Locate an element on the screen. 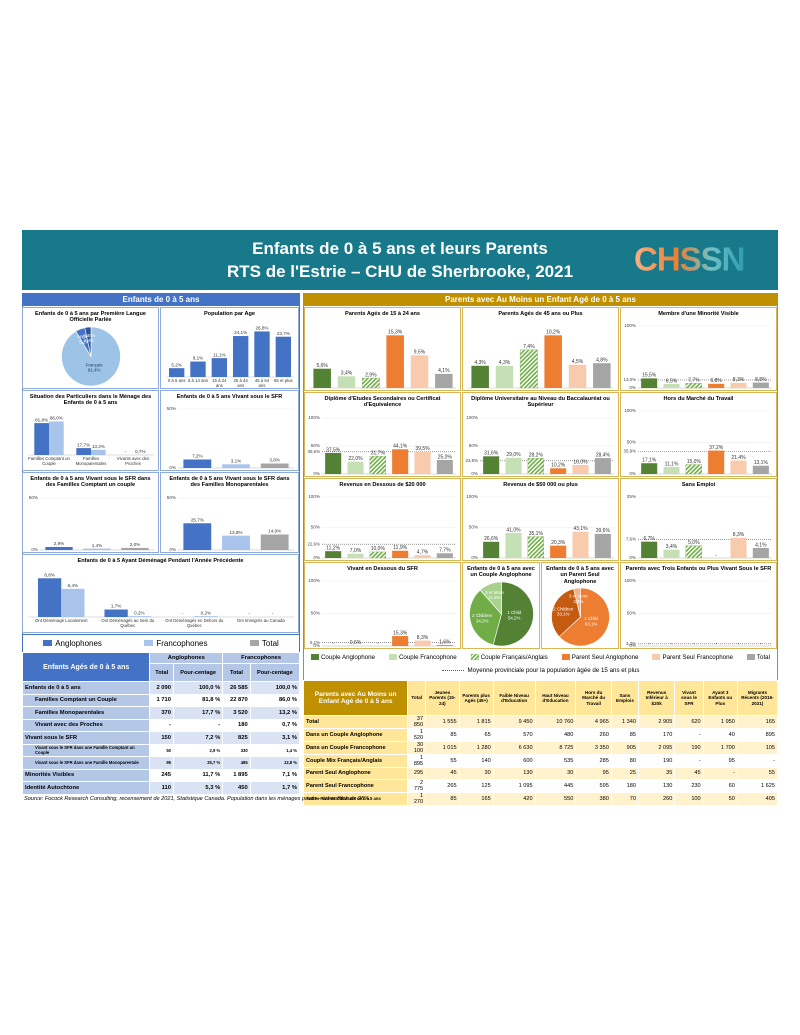 The width and height of the screenshot is (800, 1035). cell: 85 is located at coordinates (442, 798).